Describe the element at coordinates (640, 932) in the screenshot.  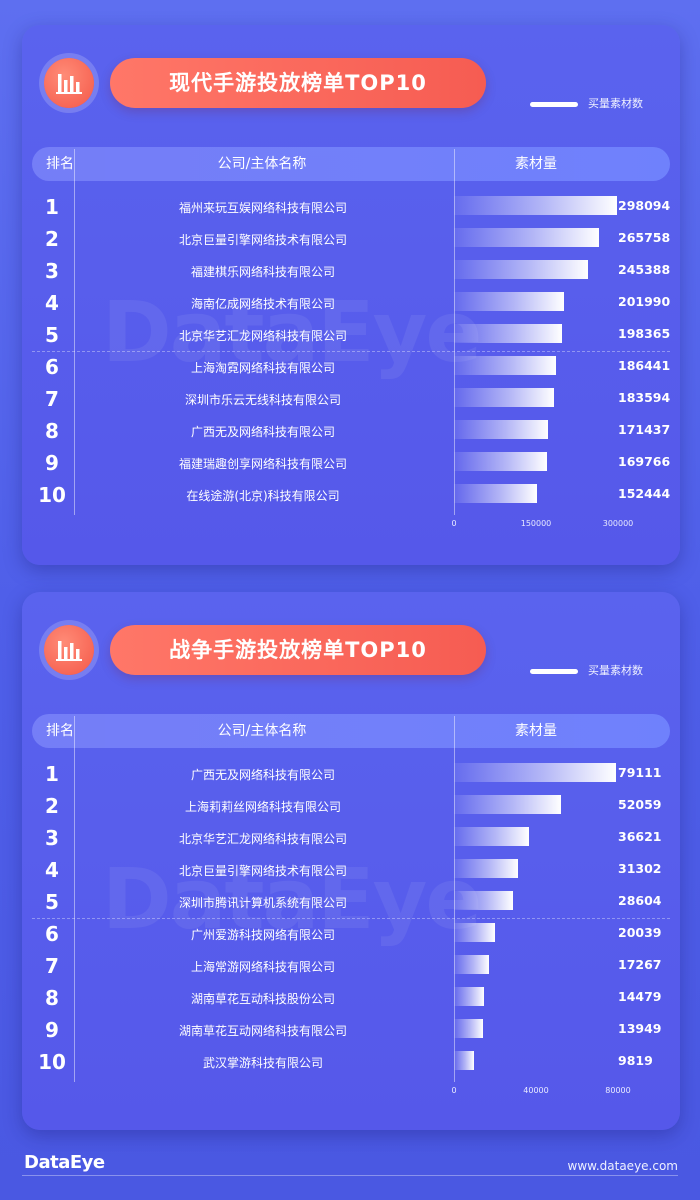
I see `value-label: 20039` at that location.